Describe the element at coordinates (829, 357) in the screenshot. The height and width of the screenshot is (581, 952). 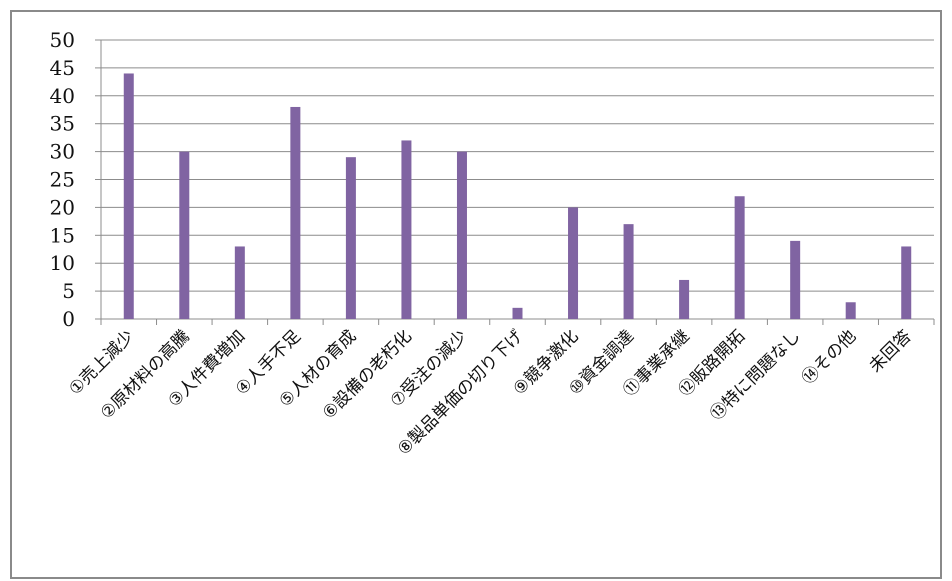
I see `x-category-label: ⑭その他` at that location.